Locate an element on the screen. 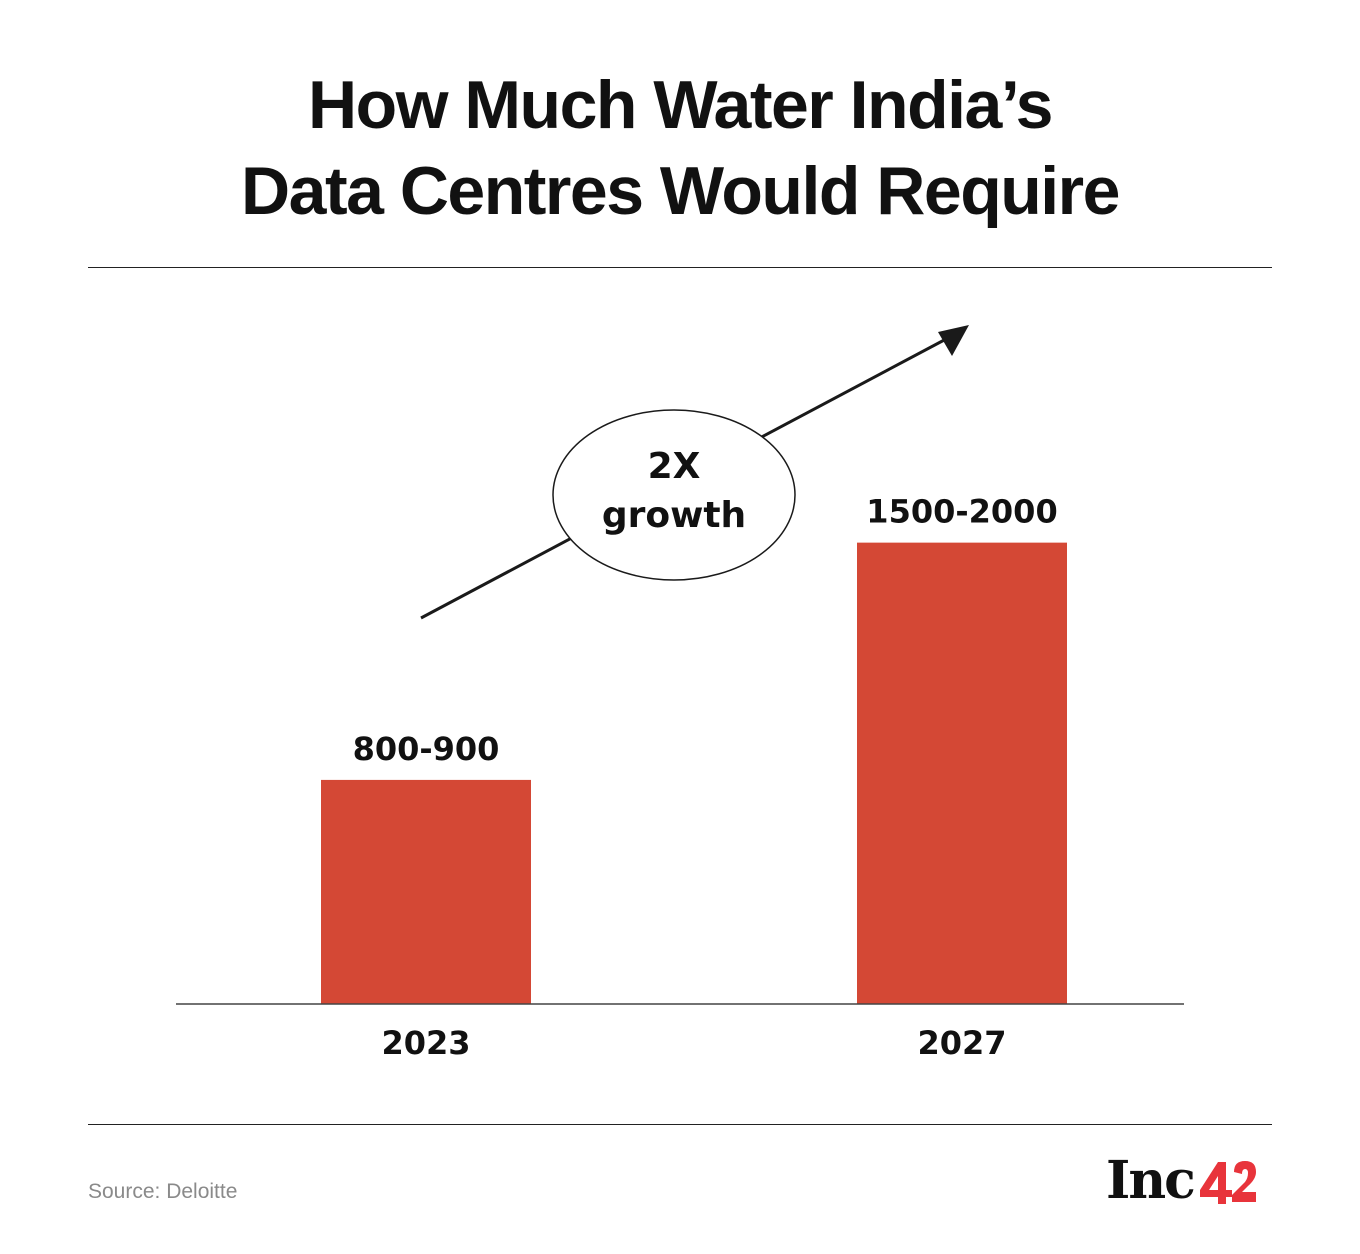 The width and height of the screenshot is (1360, 1254). title-line-2: Data Centres Would Require is located at coordinates (680, 191).